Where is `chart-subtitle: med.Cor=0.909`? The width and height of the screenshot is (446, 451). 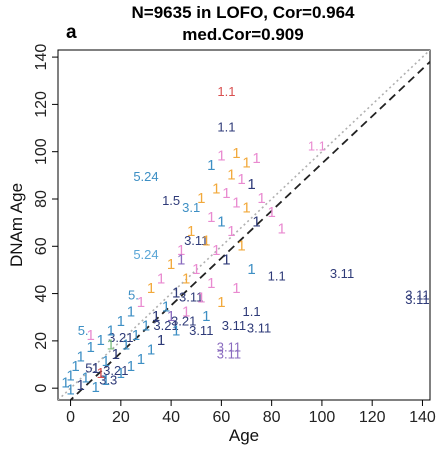
chart-subtitle: med.Cor=0.909 is located at coordinates (243, 34).